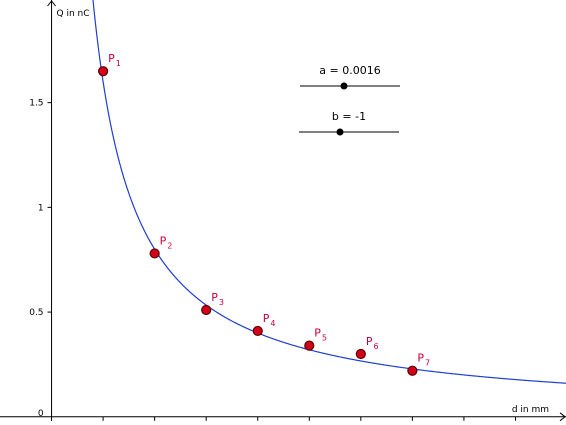 This screenshot has height=425, width=566. I want to click on point-label: P2, so click(166, 242).